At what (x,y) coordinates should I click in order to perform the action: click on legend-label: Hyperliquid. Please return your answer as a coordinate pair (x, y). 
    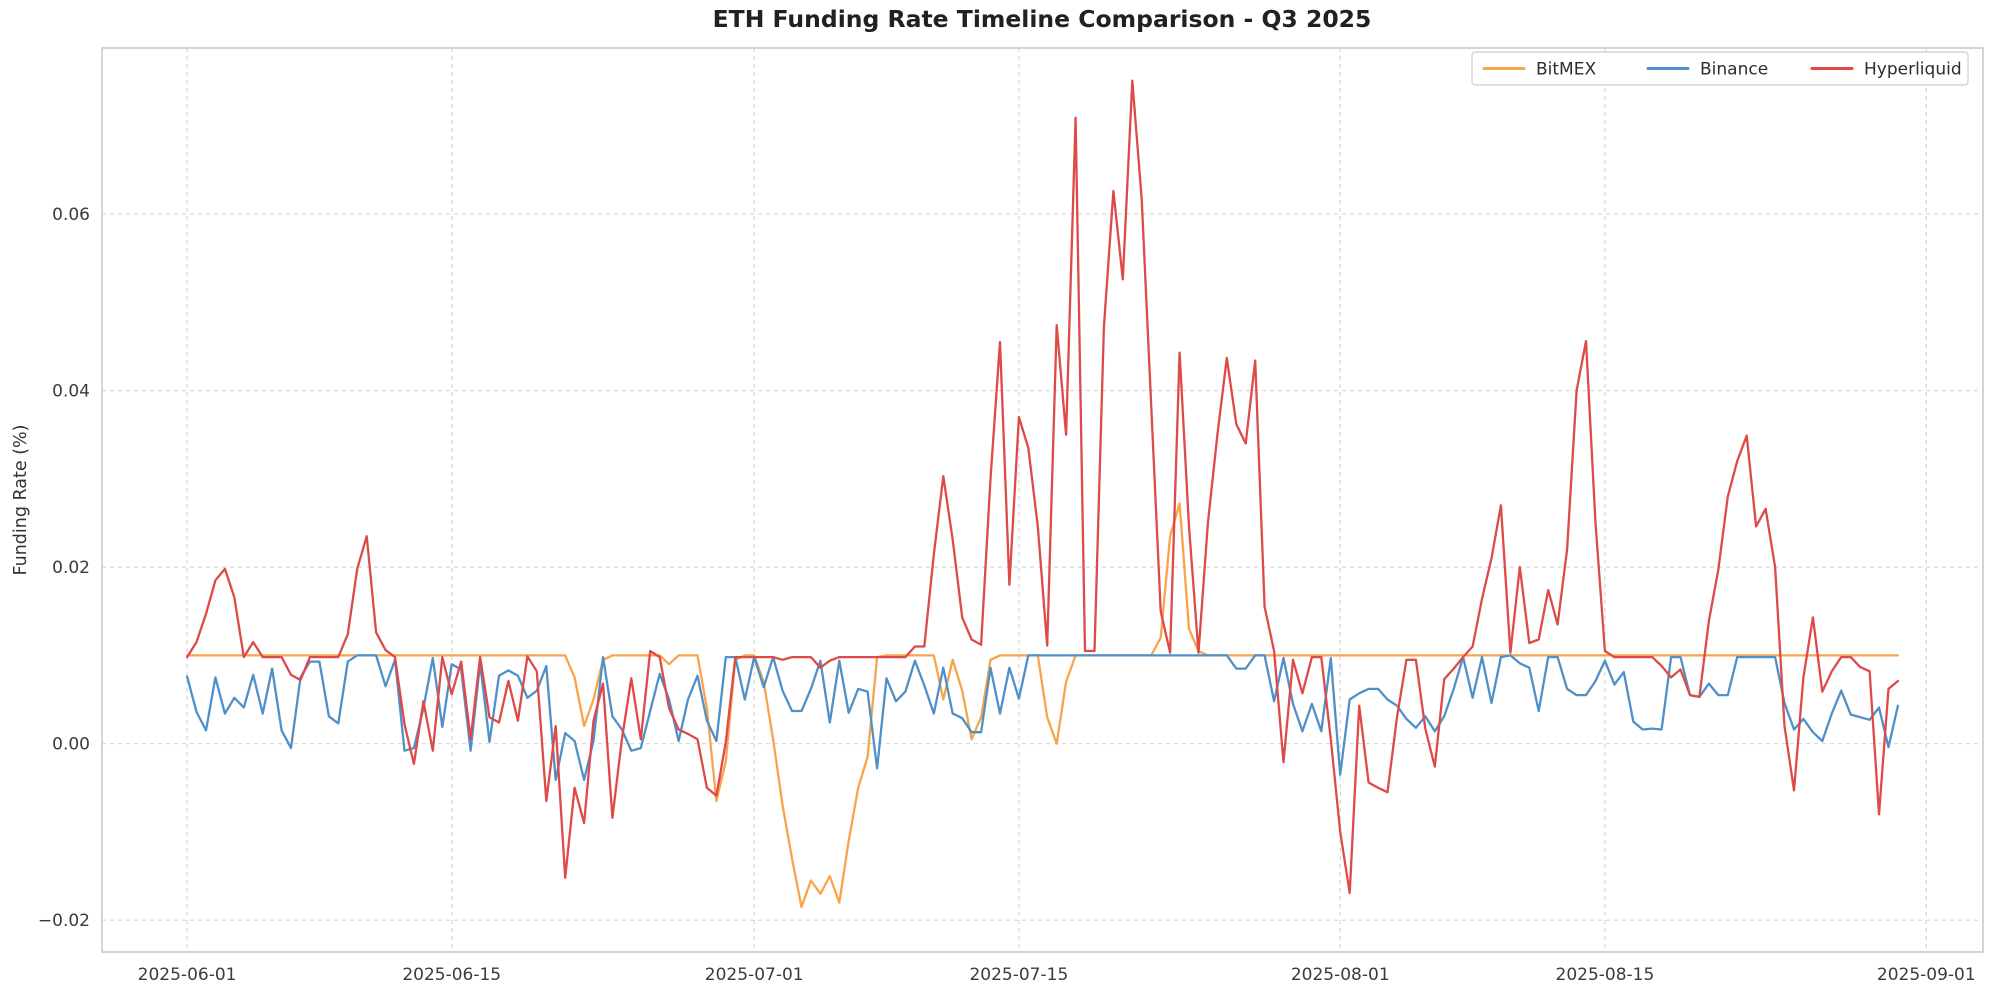
    Looking at the image, I should click on (1913, 70).